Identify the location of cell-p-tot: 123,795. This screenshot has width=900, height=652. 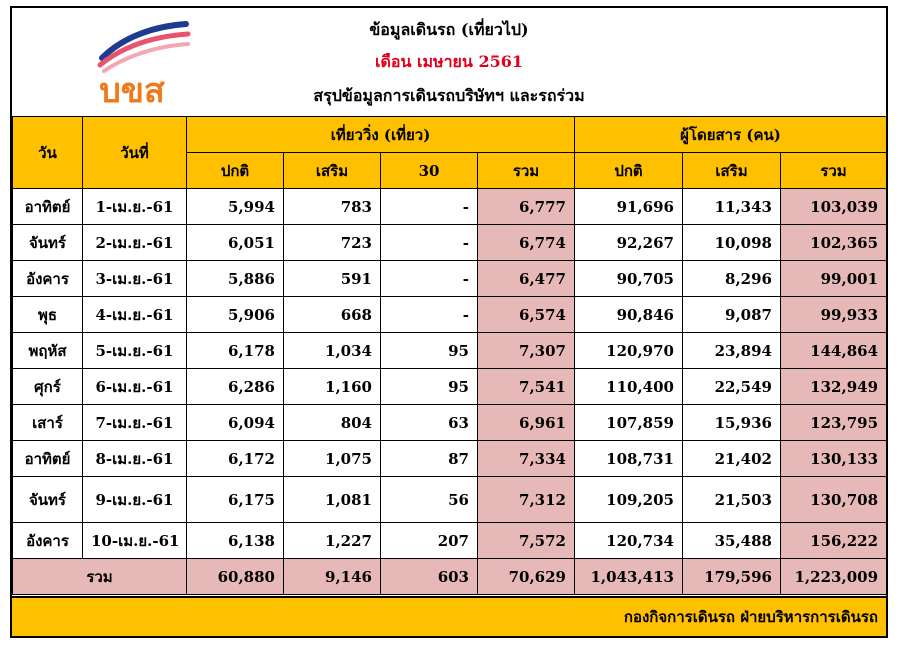
(833, 422).